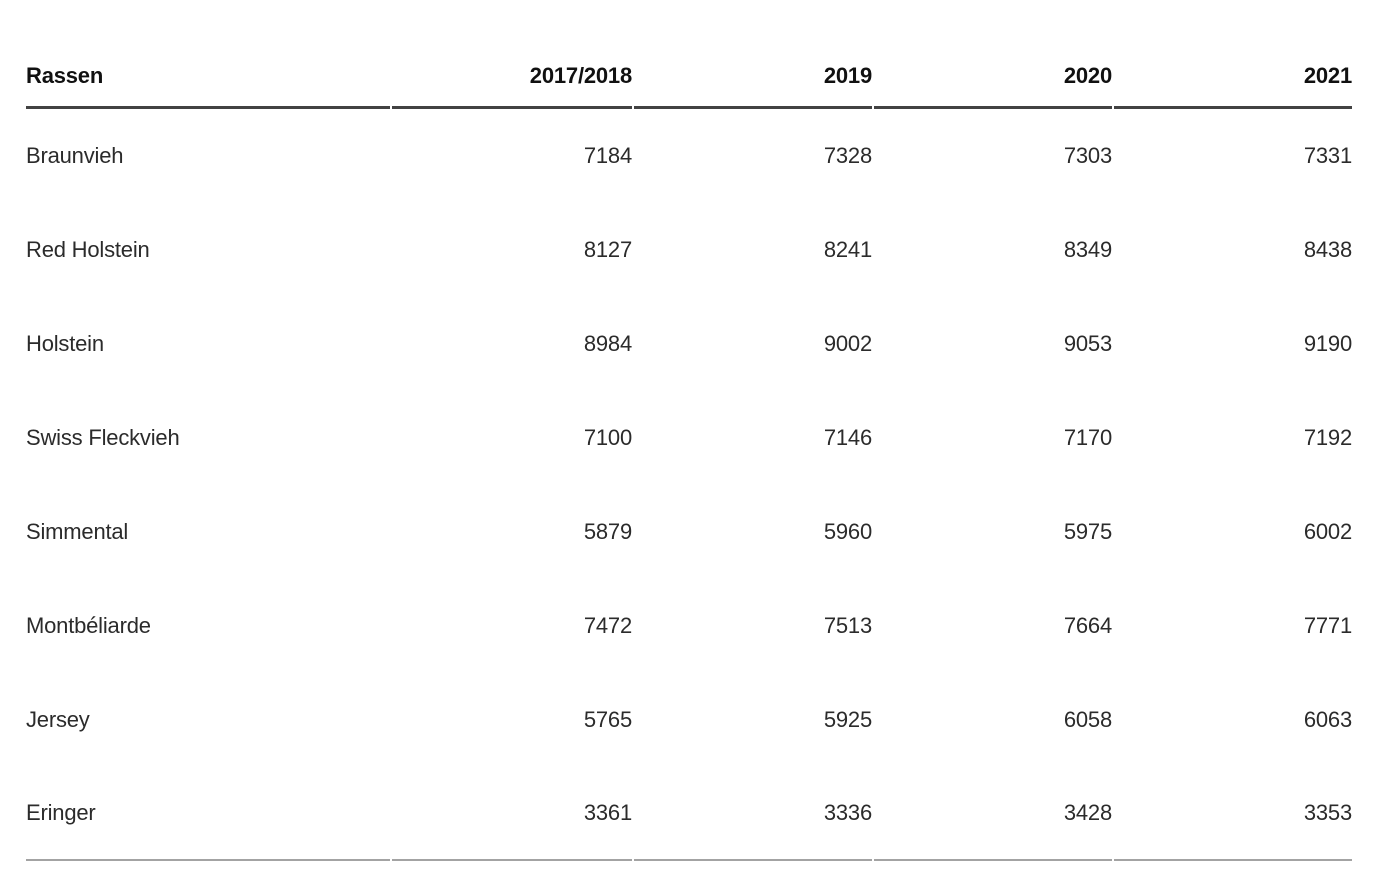 This screenshot has height=875, width=1400. Describe the element at coordinates (1327, 249) in the screenshot. I see `cell-value: 8438` at that location.